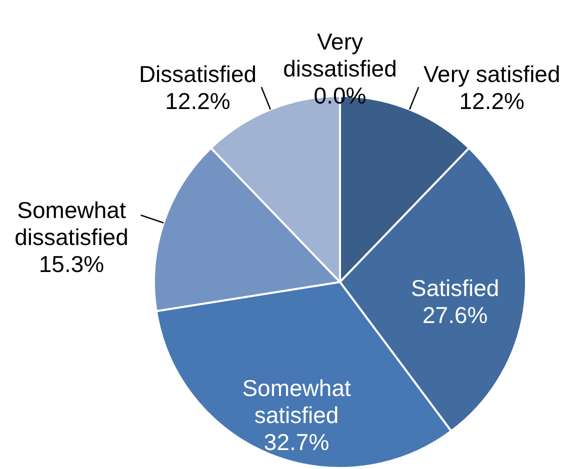 The height and width of the screenshot is (469, 579). I want to click on category-label: Very dissatisfied, so click(340, 55).